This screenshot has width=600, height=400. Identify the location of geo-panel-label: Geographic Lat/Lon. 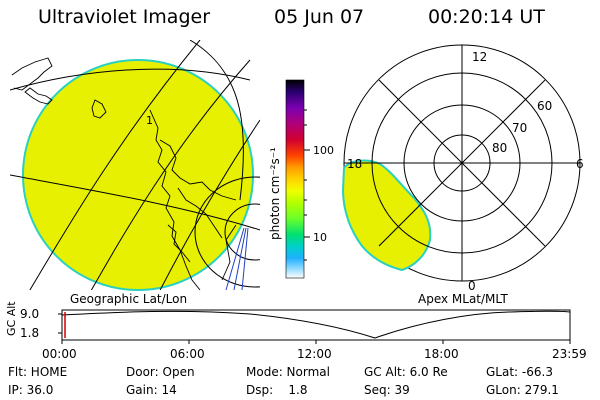
(129, 299).